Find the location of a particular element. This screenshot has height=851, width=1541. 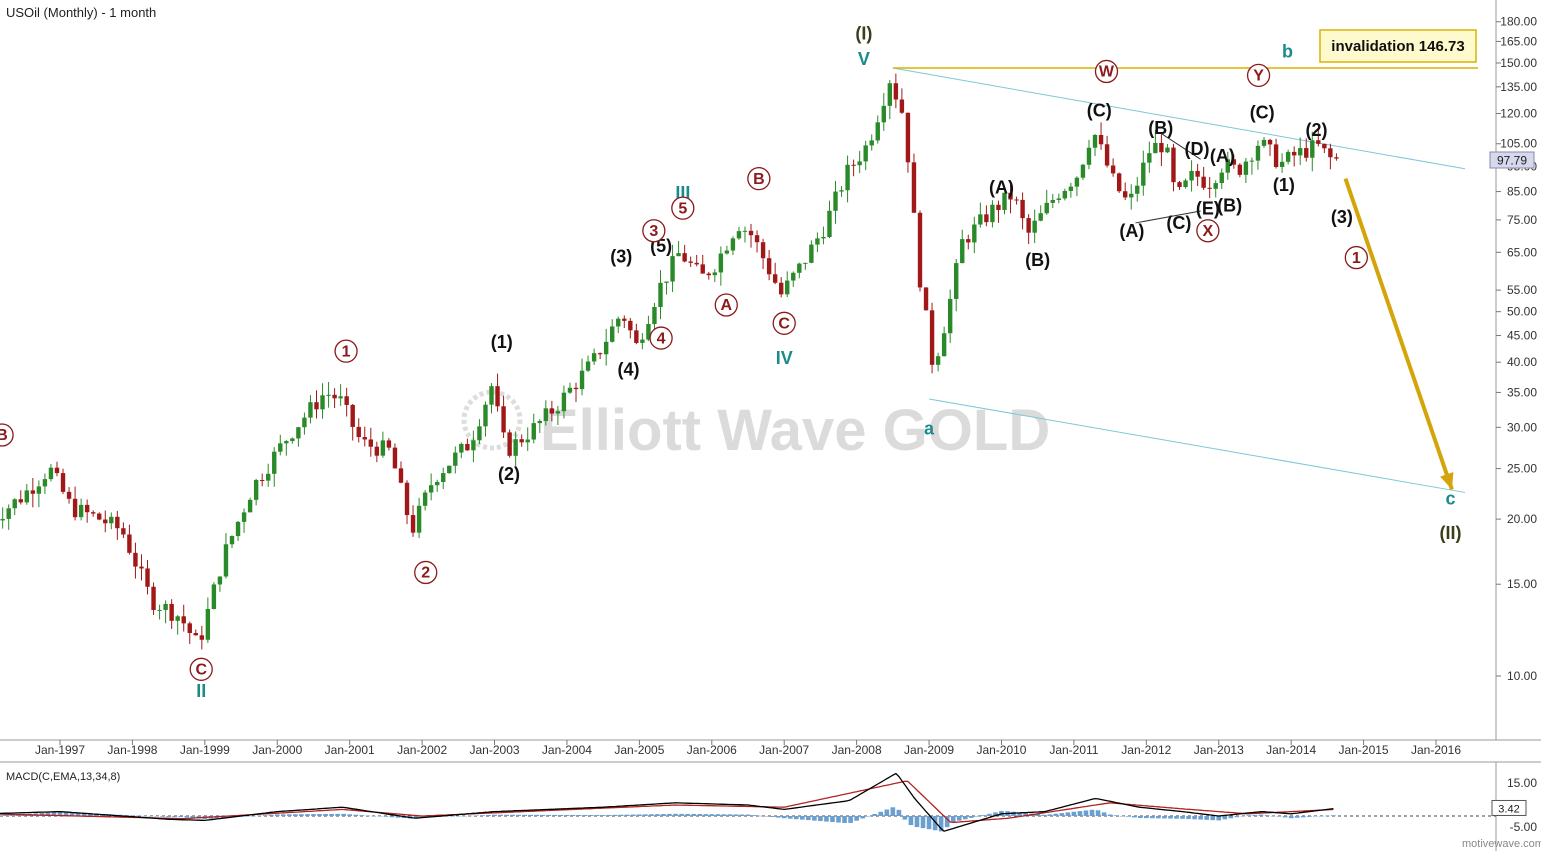

wave-label: b is located at coordinates (1287, 51).